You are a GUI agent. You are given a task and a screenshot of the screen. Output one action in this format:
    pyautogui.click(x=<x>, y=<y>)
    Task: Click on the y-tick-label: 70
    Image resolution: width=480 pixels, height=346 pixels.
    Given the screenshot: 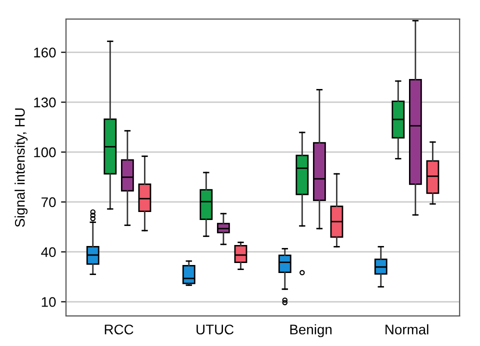 What is the action you would take?
    pyautogui.click(x=49, y=202)
    